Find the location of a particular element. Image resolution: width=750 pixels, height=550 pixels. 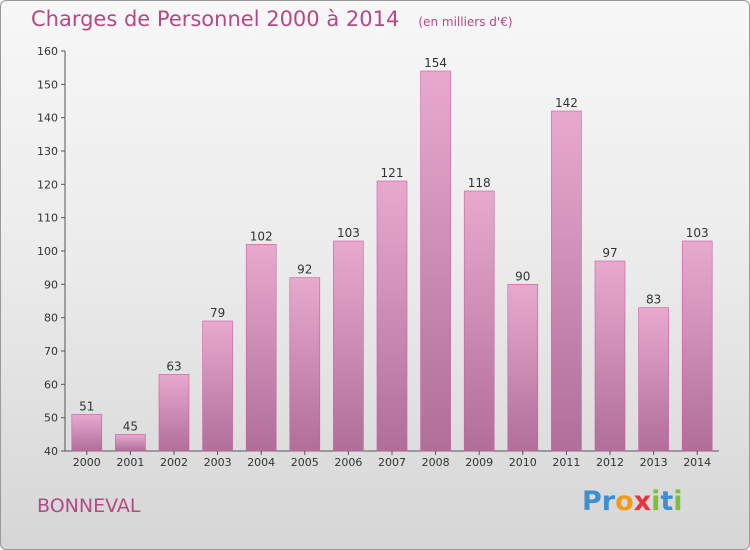

data-label: 63 is located at coordinates (173, 366).